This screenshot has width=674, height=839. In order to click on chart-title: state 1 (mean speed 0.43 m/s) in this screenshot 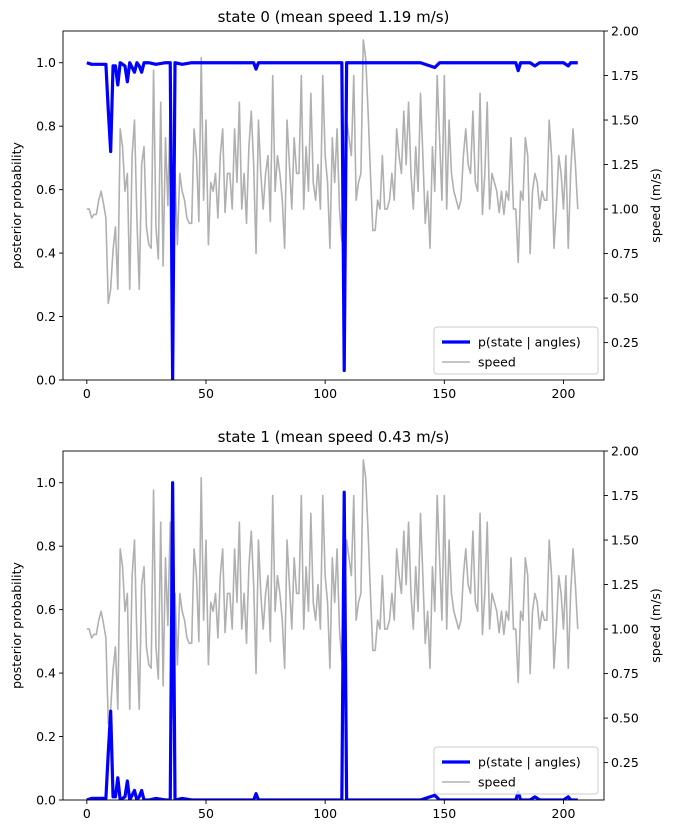, I will do `click(334, 437)`.